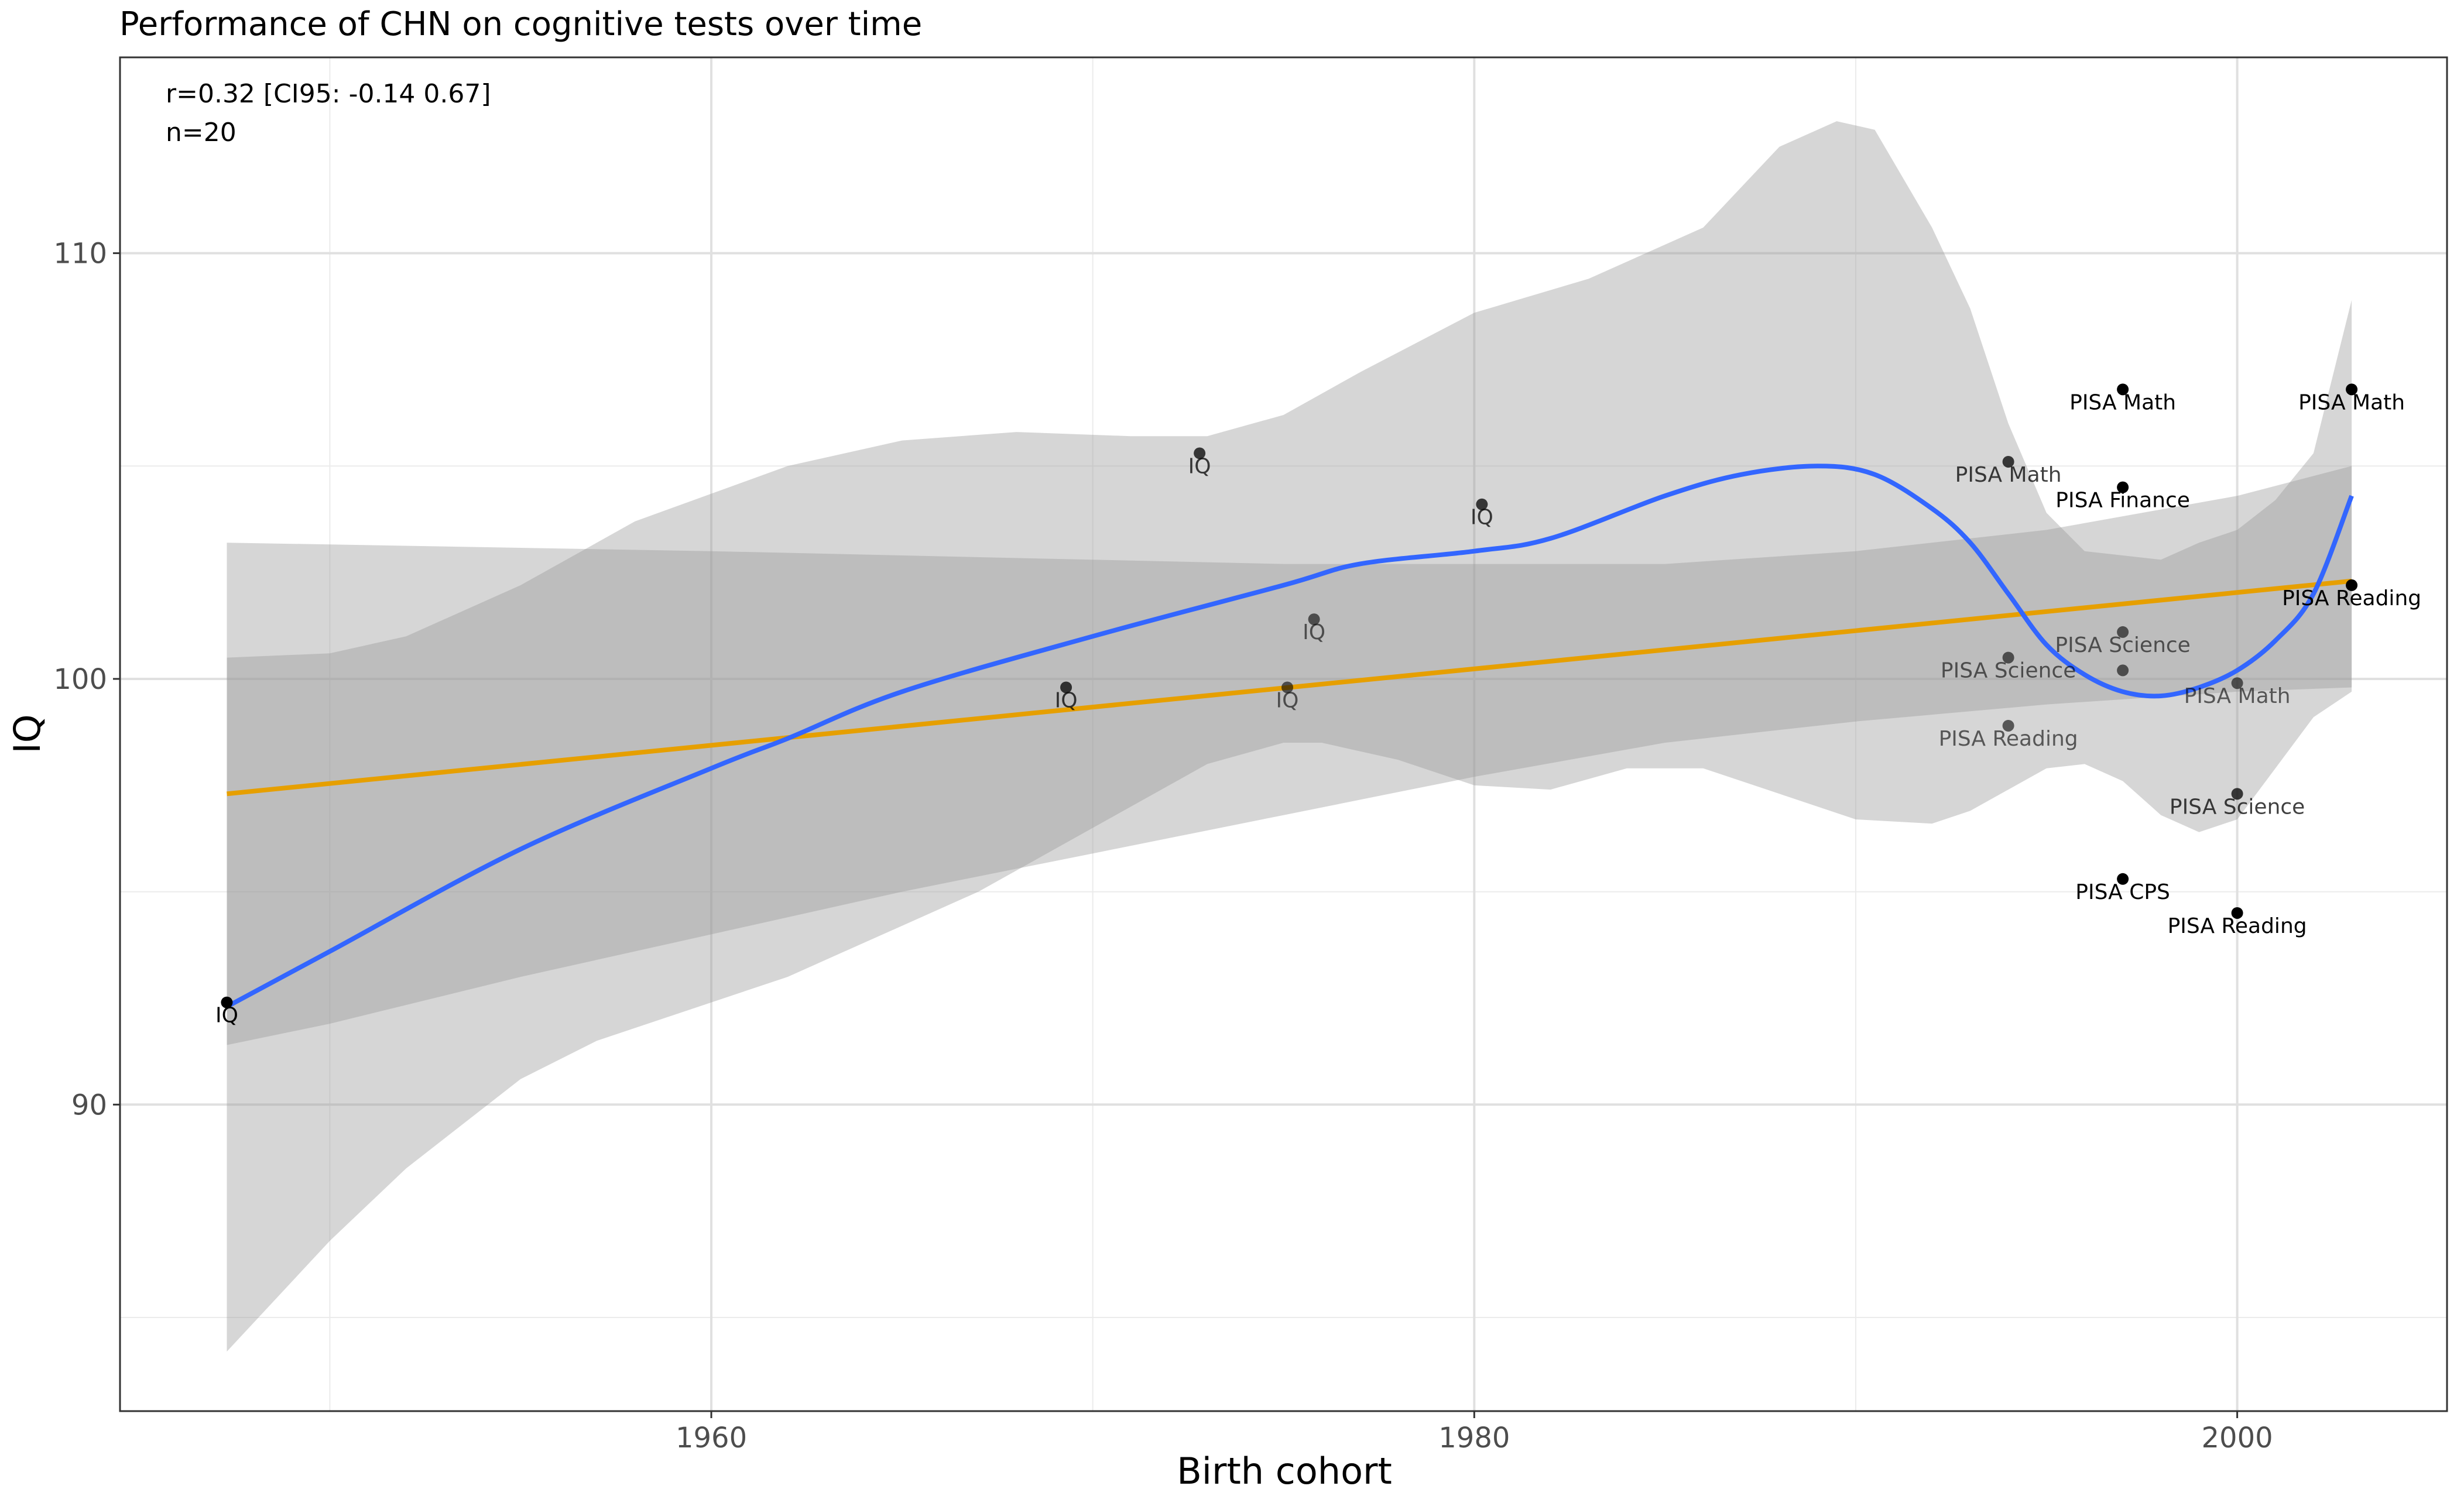  What do you see at coordinates (80, 254) in the screenshot?
I see `y-tick-label: 110` at bounding box center [80, 254].